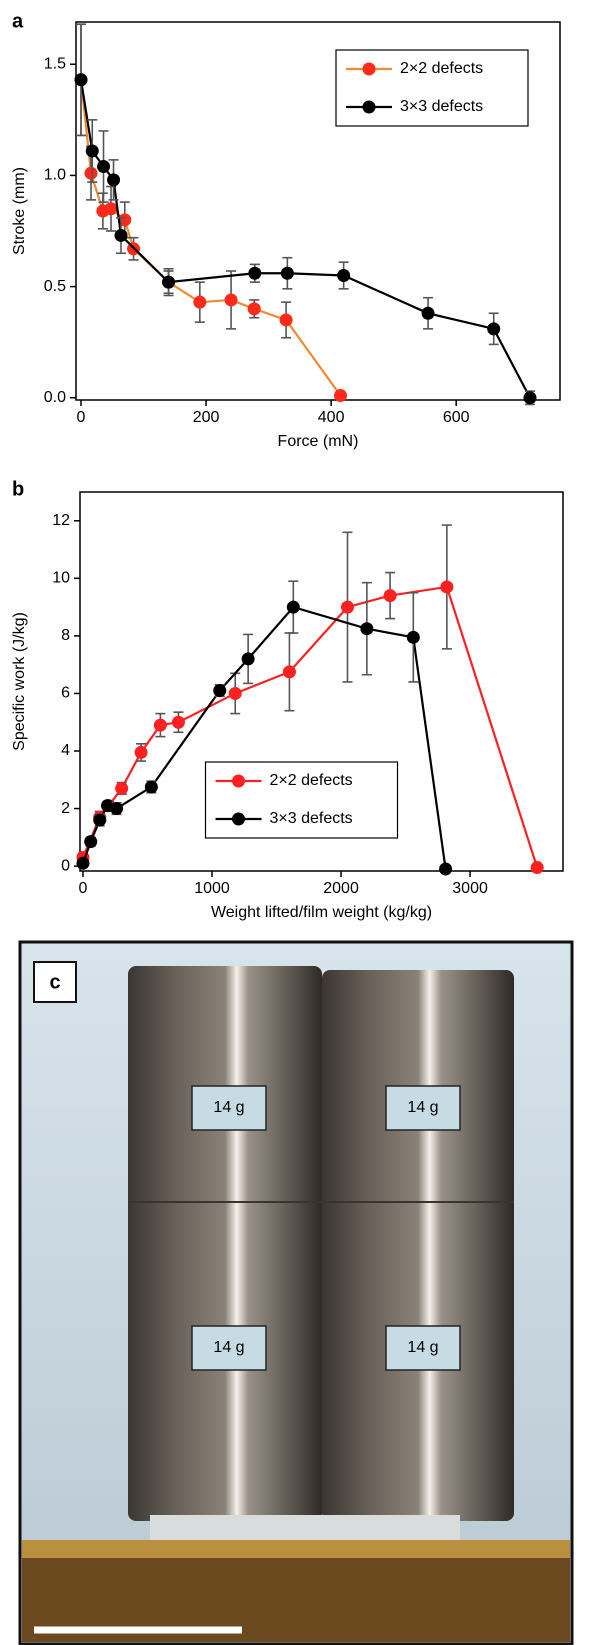 The width and height of the screenshot is (593, 1645). What do you see at coordinates (470, 888) in the screenshot?
I see `x-tick-label: 3000` at bounding box center [470, 888].